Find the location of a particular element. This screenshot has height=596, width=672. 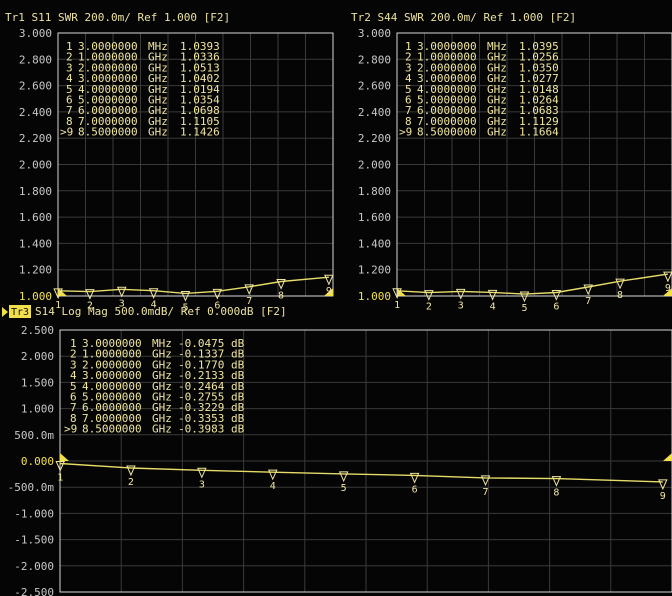

marker-freq: 7.0000000 is located at coordinates (447, 121).